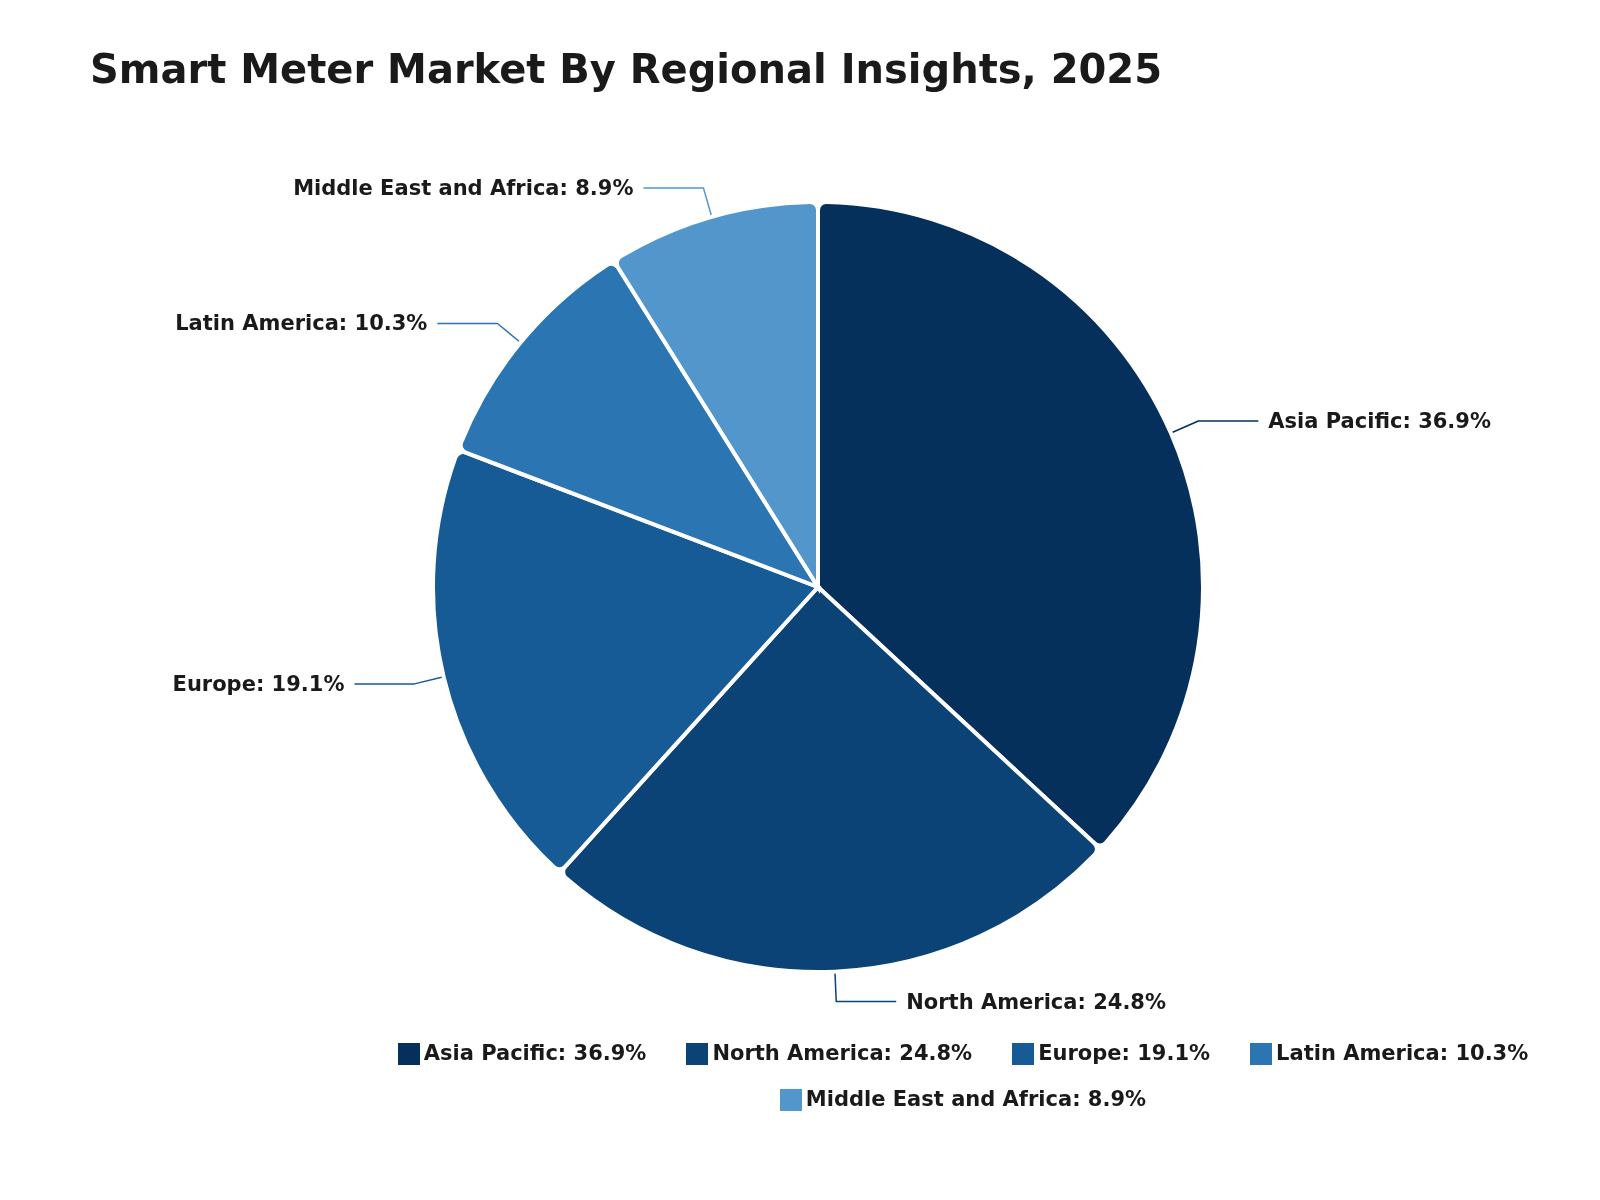 This screenshot has width=1600, height=1200. What do you see at coordinates (976, 1099) in the screenshot?
I see `legend-label: Middle East and Africa: 8.9%` at bounding box center [976, 1099].